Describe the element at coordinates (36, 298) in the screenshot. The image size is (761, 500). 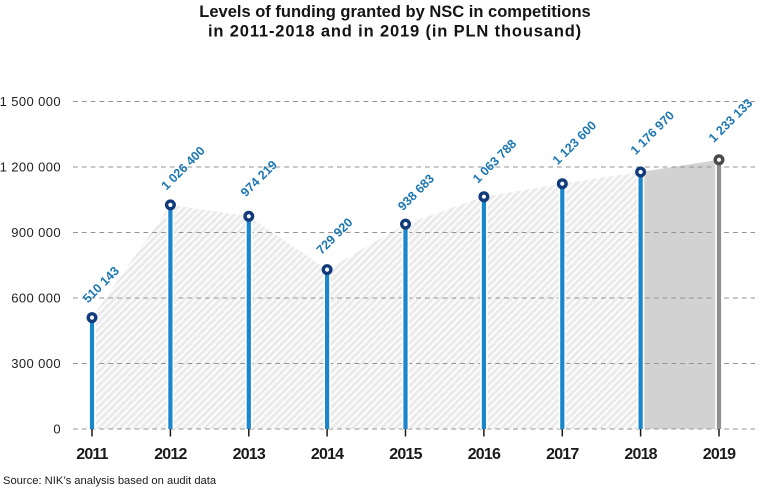
I see `svg-text: 600 000` at that location.